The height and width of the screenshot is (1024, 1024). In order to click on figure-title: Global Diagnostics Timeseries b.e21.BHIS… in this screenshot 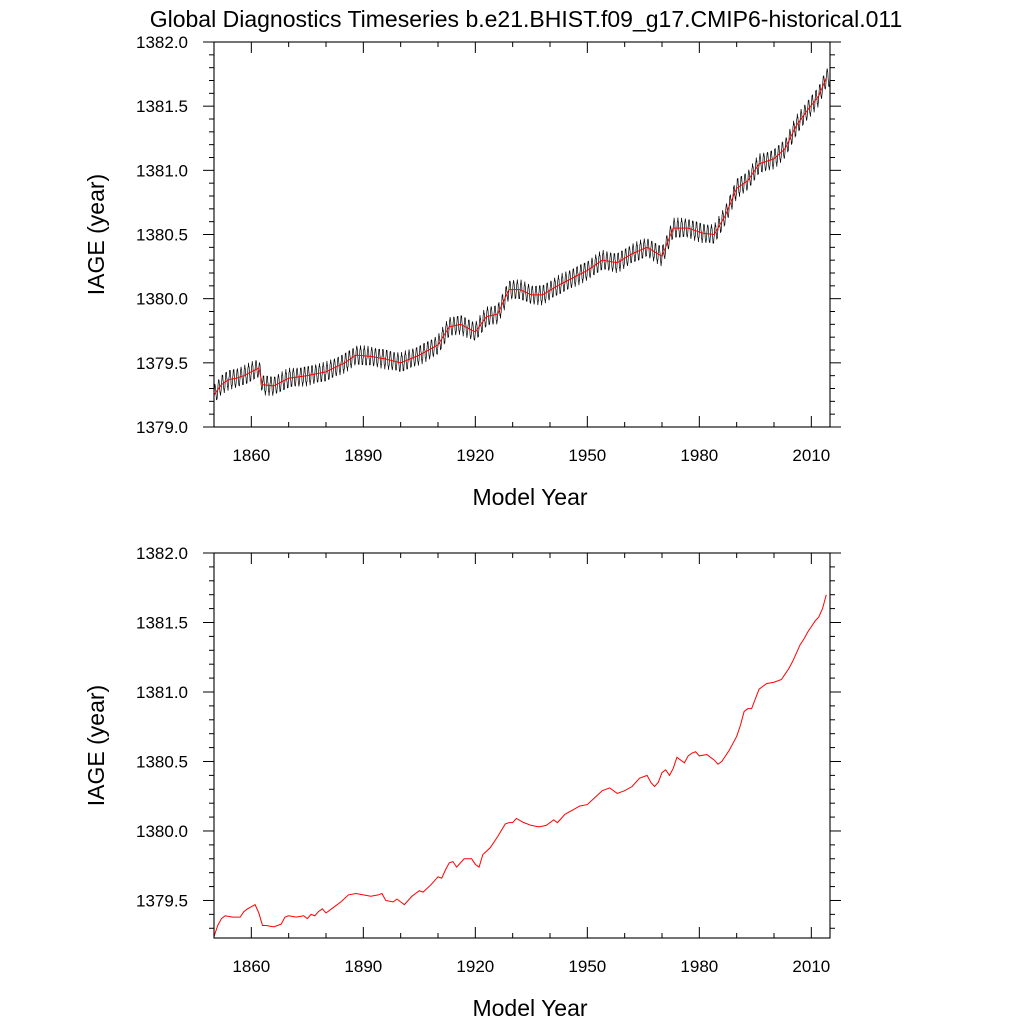, I will do `click(526, 19)`.